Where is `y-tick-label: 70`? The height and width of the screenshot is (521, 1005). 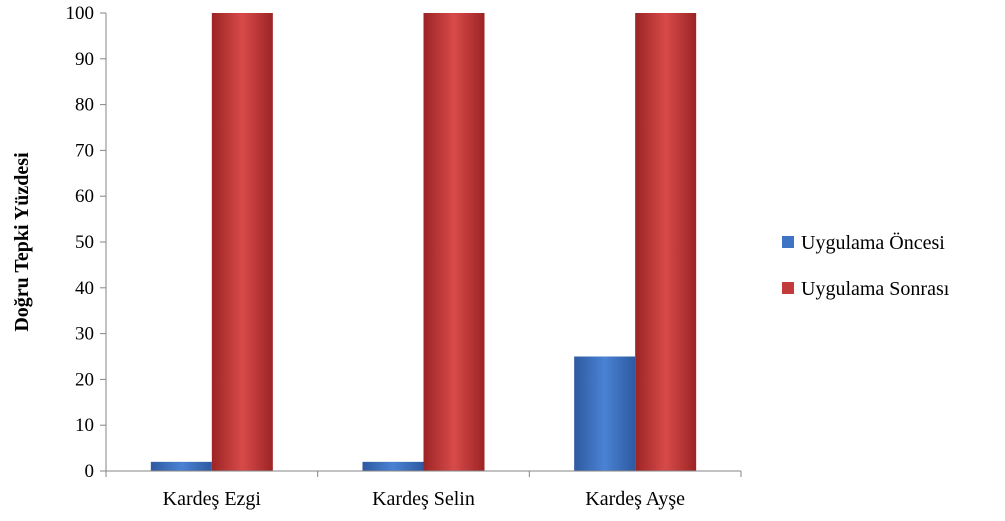
y-tick-label: 70 is located at coordinates (84, 150).